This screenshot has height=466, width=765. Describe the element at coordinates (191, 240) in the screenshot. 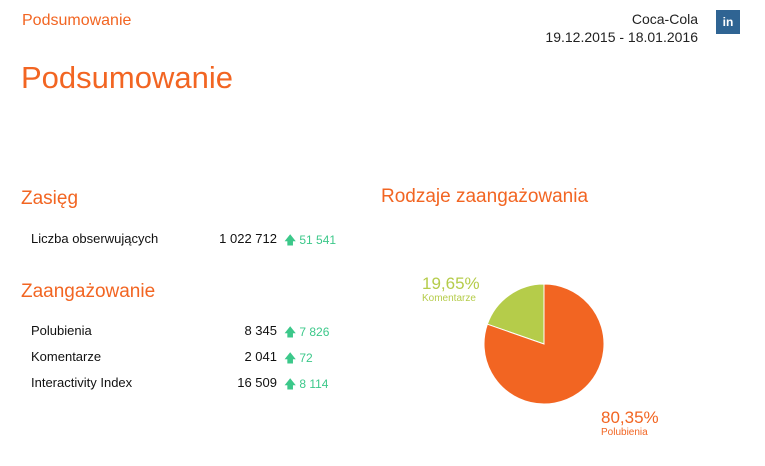

I see `reach-row: Liczba obserwujących 1 022 712 🡅 51 541` at that location.